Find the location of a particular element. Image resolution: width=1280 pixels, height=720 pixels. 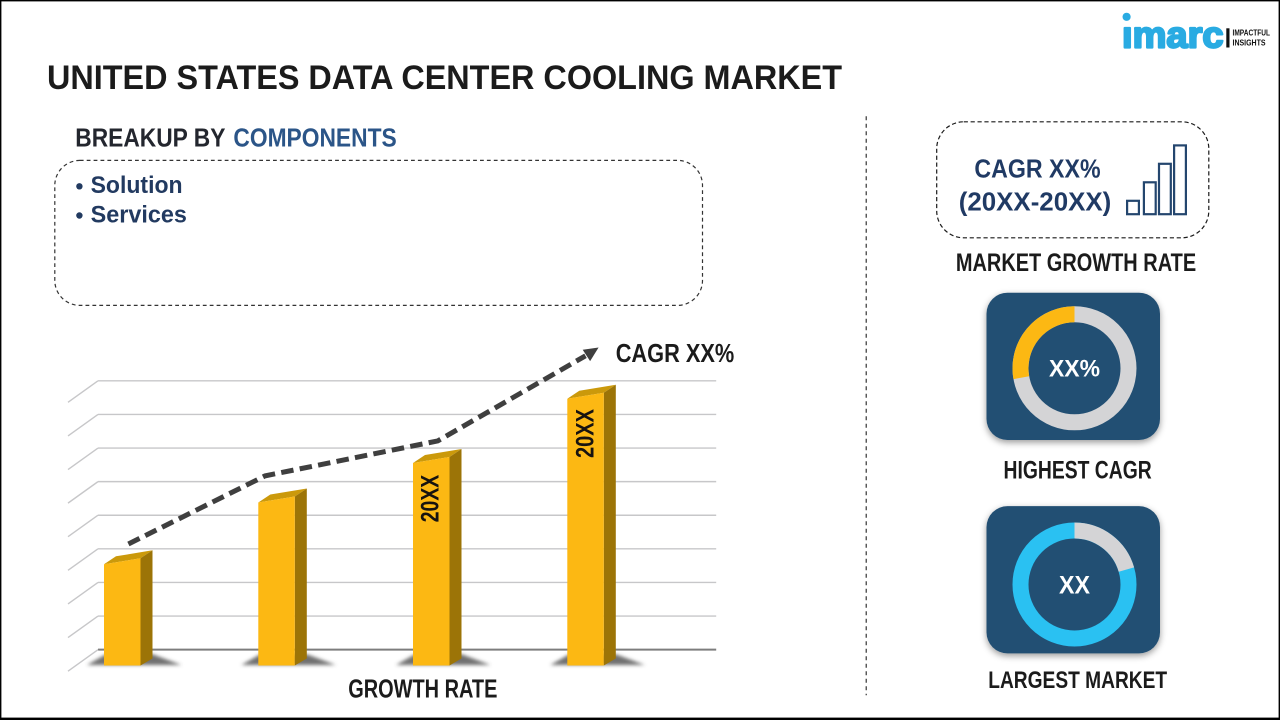

svg-text: INSIGHTS is located at coordinates (1249, 42).